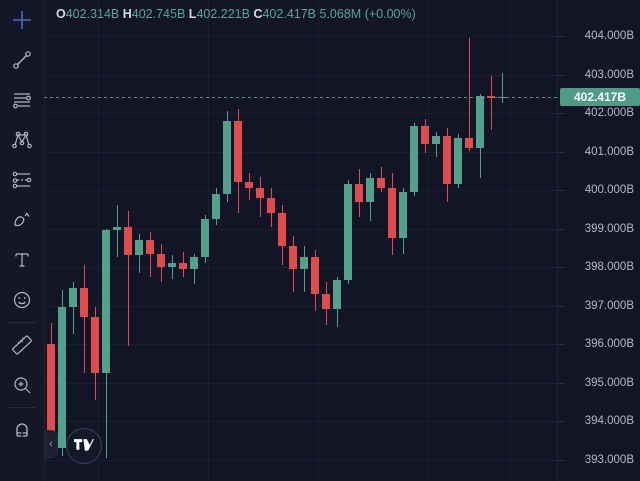  What do you see at coordinates (22, 345) in the screenshot?
I see `measure-icon` at bounding box center [22, 345].